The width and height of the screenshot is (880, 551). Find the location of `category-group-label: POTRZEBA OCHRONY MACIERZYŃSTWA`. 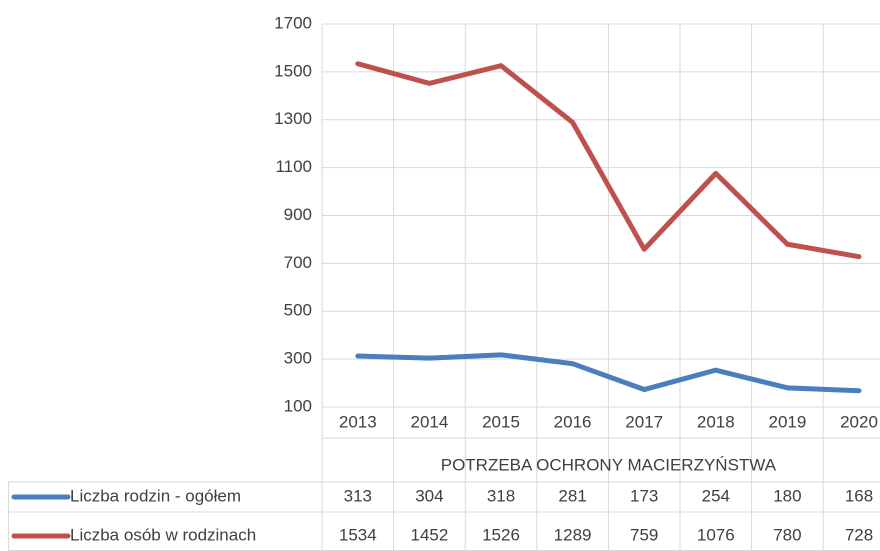

category-group-label: POTRZEBA OCHRONY MACIERZYŃSTWA is located at coordinates (609, 464).